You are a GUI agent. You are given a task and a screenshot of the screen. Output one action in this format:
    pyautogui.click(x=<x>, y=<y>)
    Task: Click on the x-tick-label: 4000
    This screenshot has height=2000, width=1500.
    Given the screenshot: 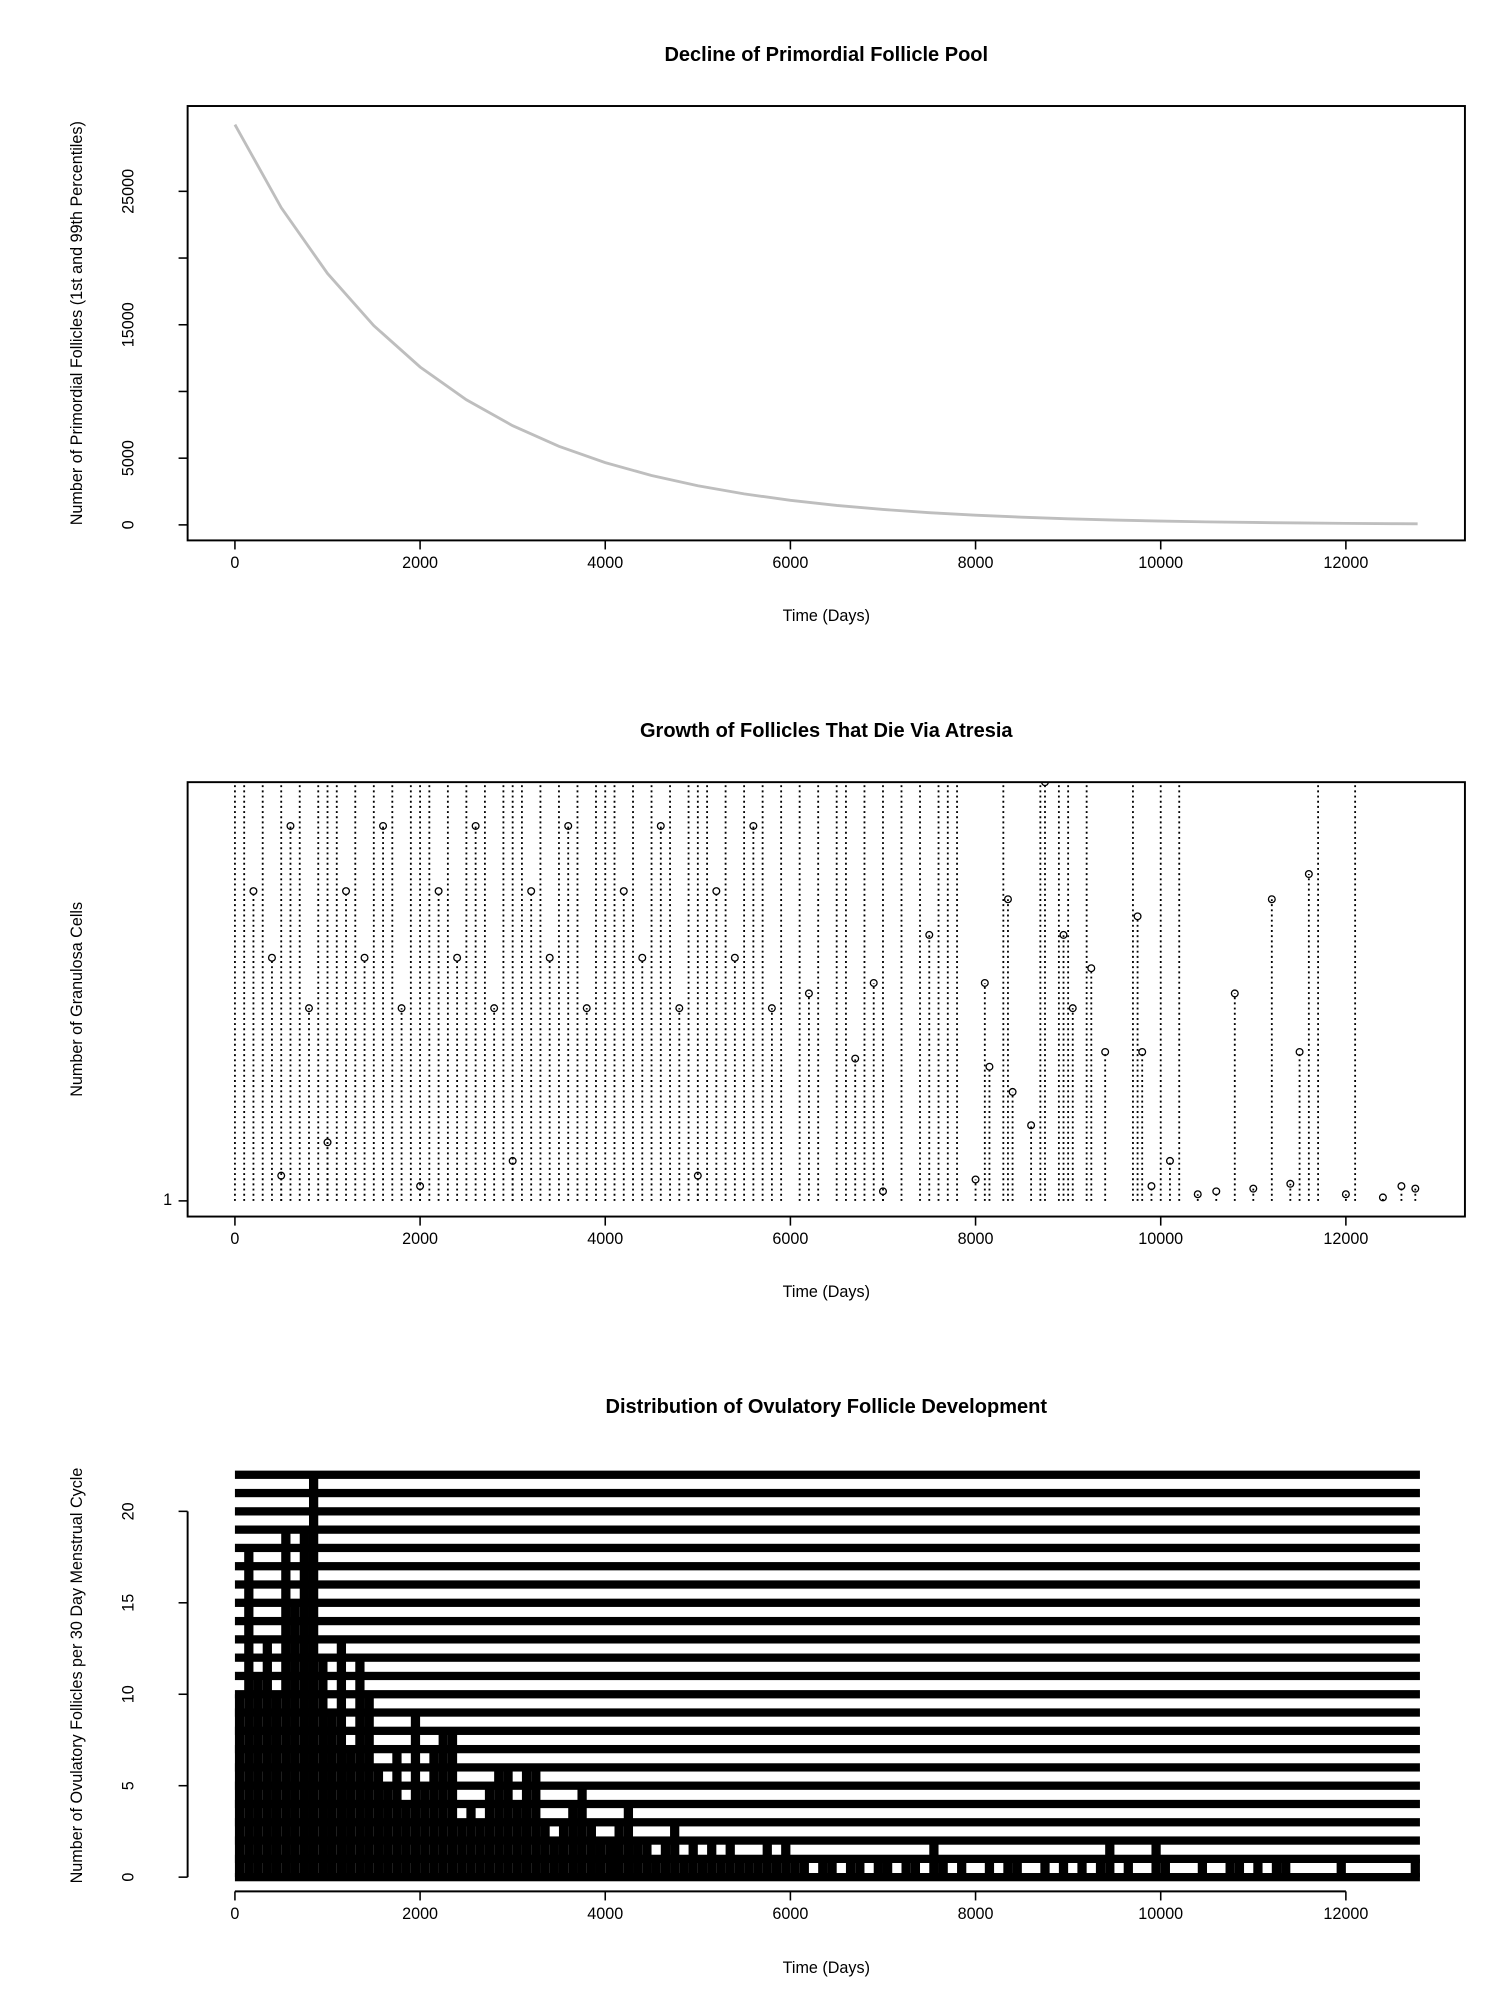 What is the action you would take?
    pyautogui.click(x=605, y=1914)
    